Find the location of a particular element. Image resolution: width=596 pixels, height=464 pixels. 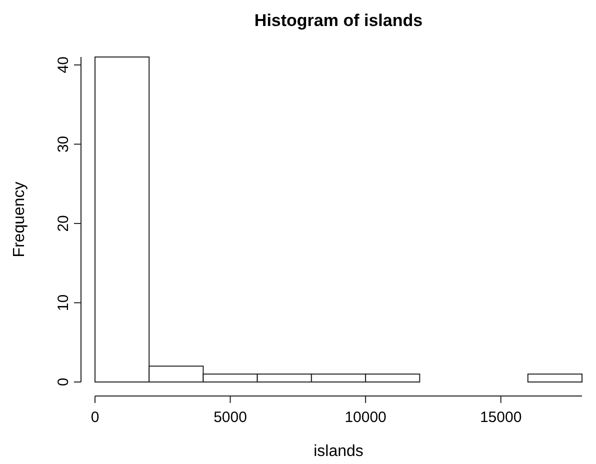

chart-title: Histogram of islands is located at coordinates (338, 20).